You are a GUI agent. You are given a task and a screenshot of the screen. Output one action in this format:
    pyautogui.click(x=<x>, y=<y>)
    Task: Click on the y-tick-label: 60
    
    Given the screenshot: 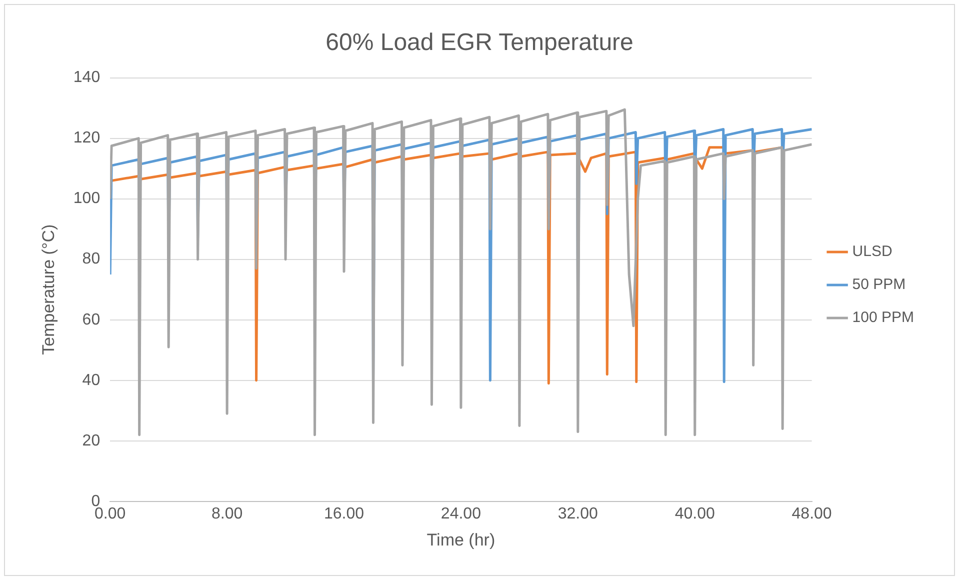 What is the action you would take?
    pyautogui.click(x=91, y=319)
    